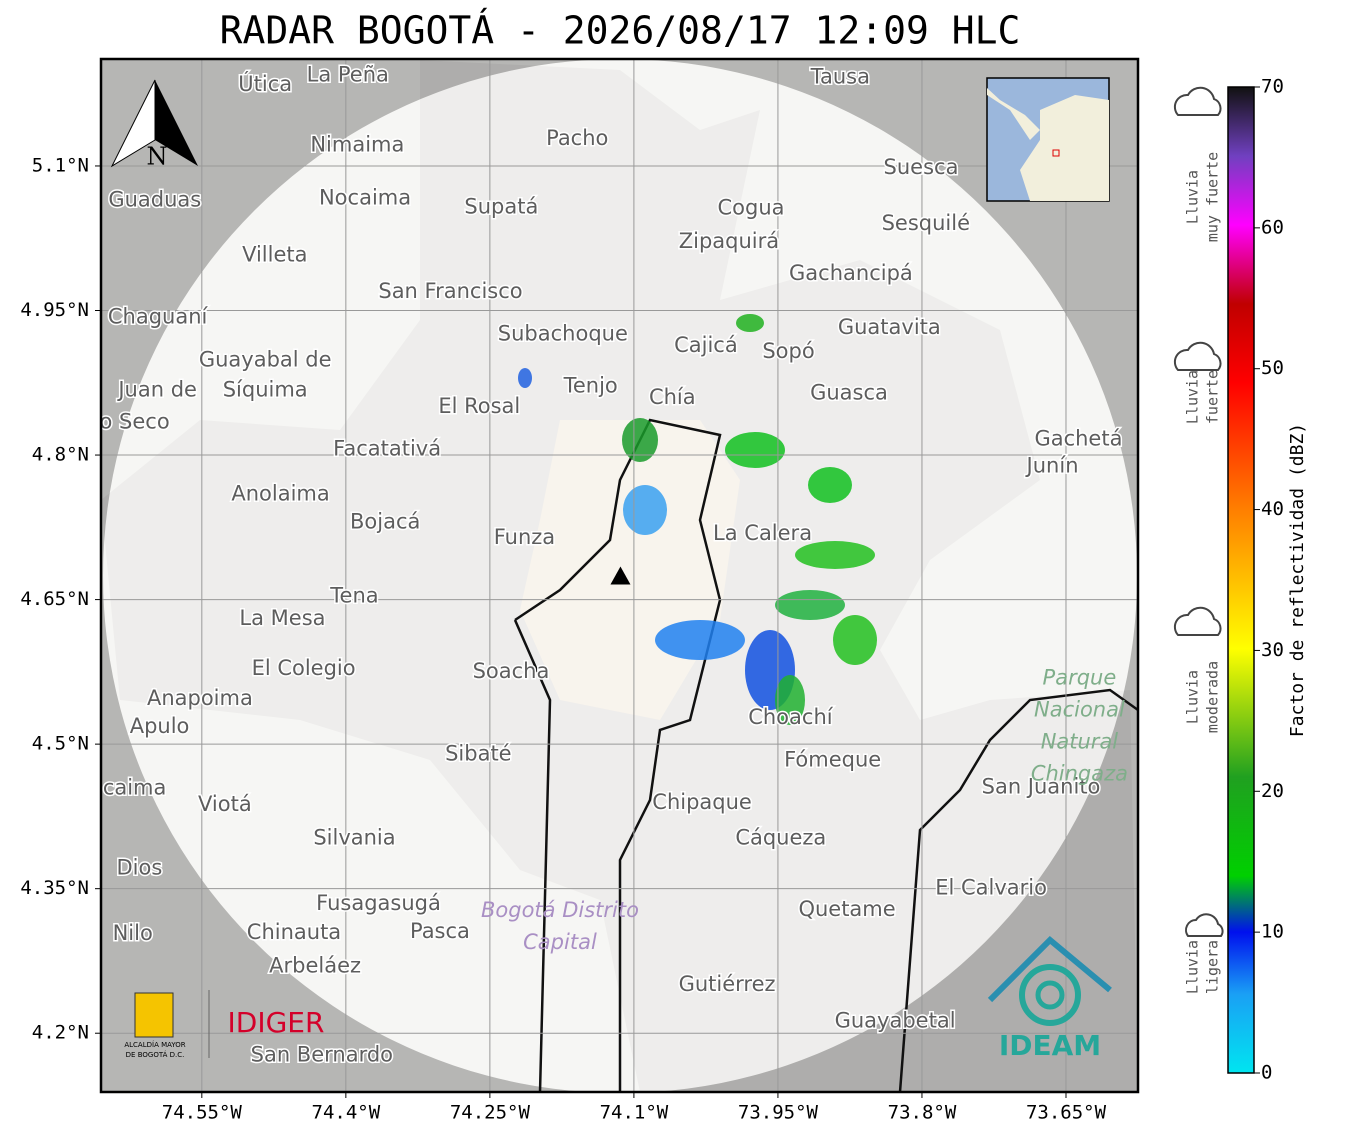 The width and height of the screenshot is (1349, 1143). I want to click on north-label: N, so click(157, 157).